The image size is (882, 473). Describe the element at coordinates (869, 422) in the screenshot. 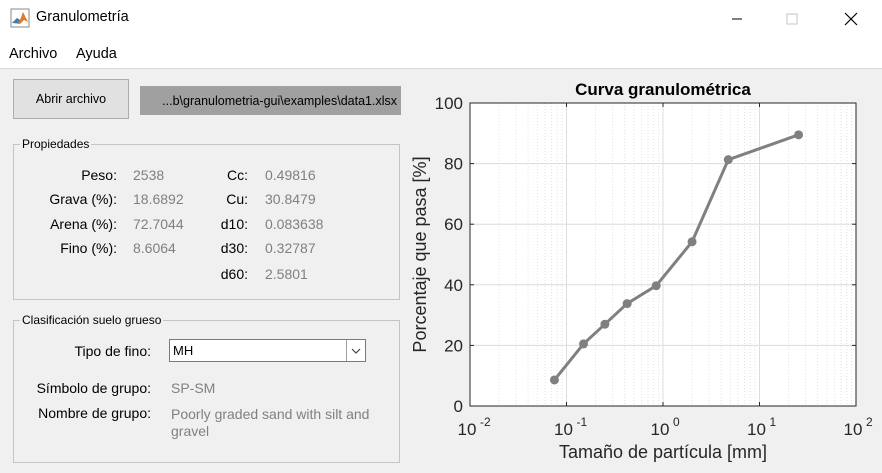

I see `x-tick-exponent: 2` at that location.